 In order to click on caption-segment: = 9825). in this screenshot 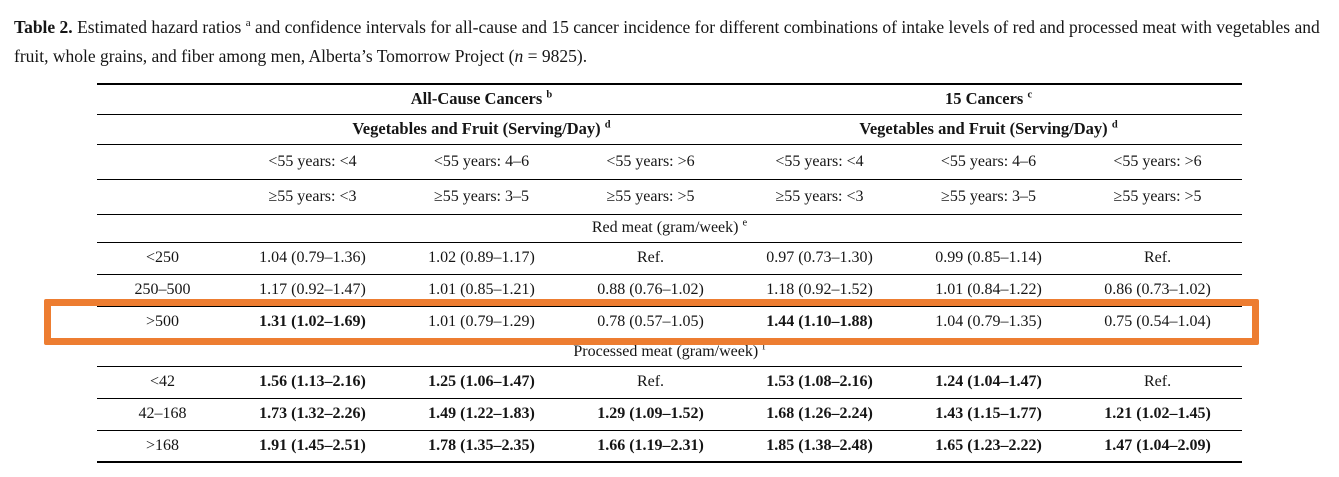, I will do `click(555, 56)`.